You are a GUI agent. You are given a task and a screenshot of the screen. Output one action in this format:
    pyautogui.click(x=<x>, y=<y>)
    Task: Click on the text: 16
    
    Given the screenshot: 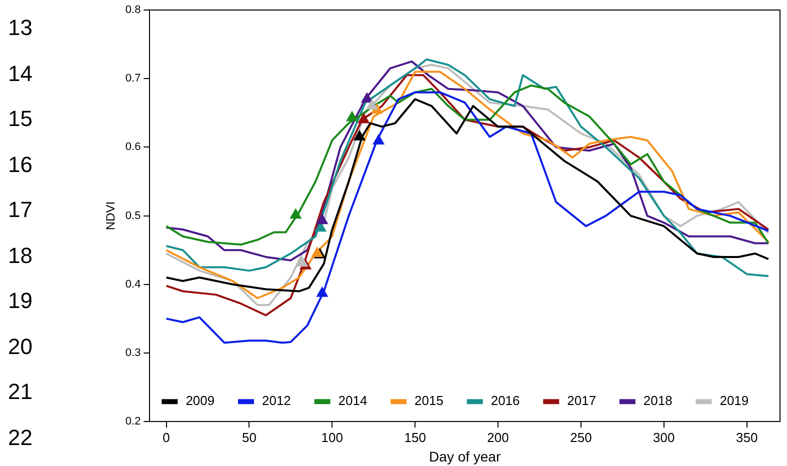 What is the action you would take?
    pyautogui.click(x=21, y=164)
    